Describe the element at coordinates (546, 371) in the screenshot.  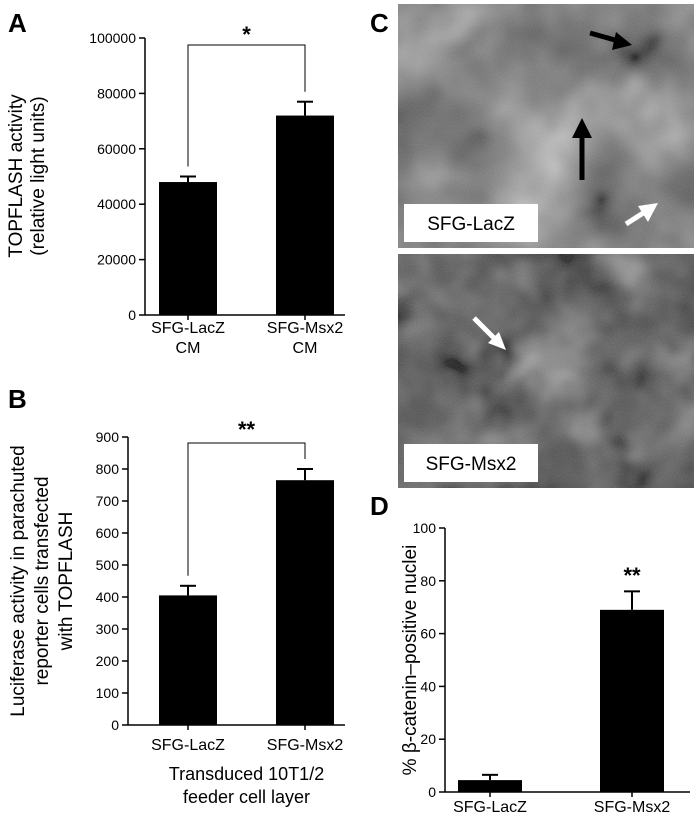
I see `micrograph-bottom: SFG-Msx2` at that location.